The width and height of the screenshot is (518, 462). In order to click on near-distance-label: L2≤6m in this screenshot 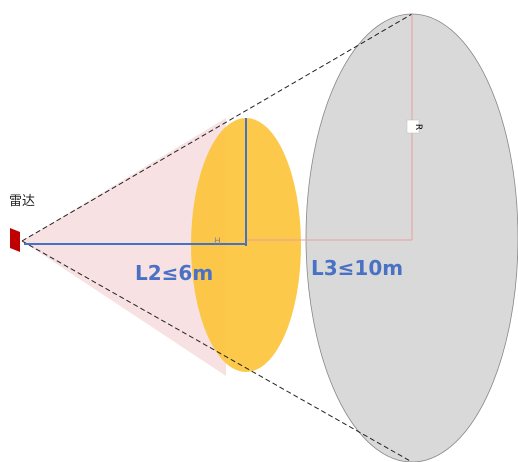, I will do `click(174, 273)`.